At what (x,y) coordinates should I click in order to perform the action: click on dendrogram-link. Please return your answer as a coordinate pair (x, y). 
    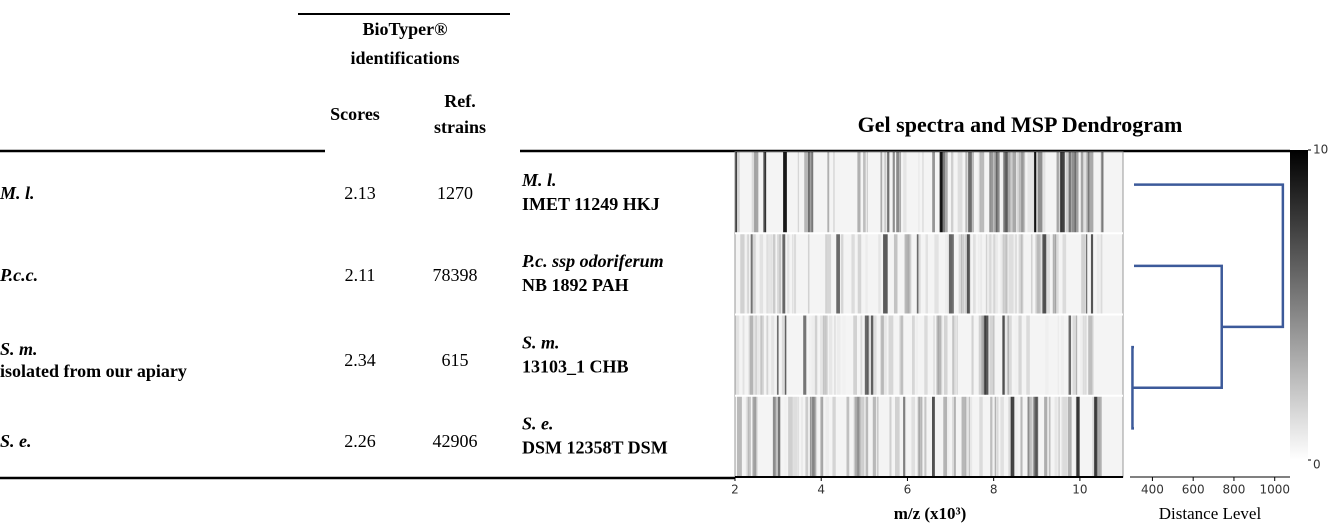
    Looking at the image, I should click on (1177, 326).